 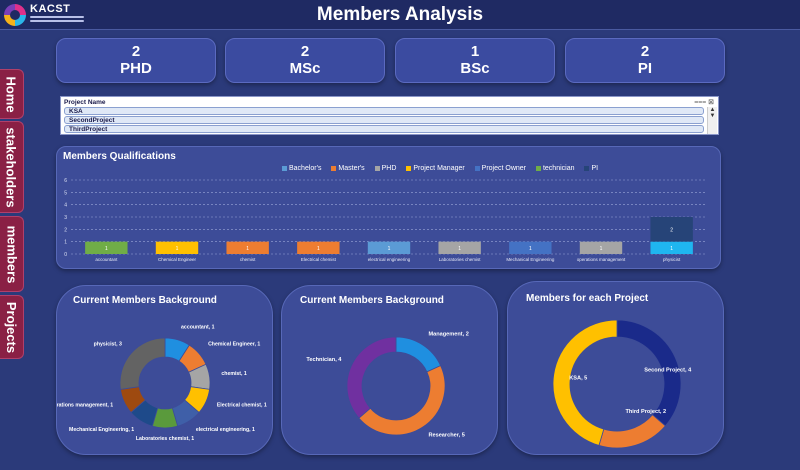 I want to click on stat-card-msc: 2 MSc, so click(x=305, y=60).